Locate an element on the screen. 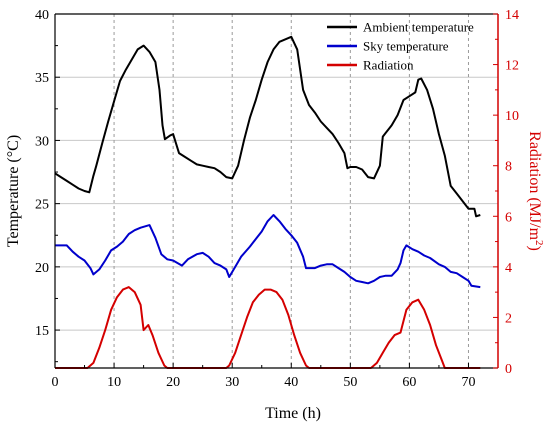 The width and height of the screenshot is (550, 433). x-tick-label: 10 is located at coordinates (114, 382).